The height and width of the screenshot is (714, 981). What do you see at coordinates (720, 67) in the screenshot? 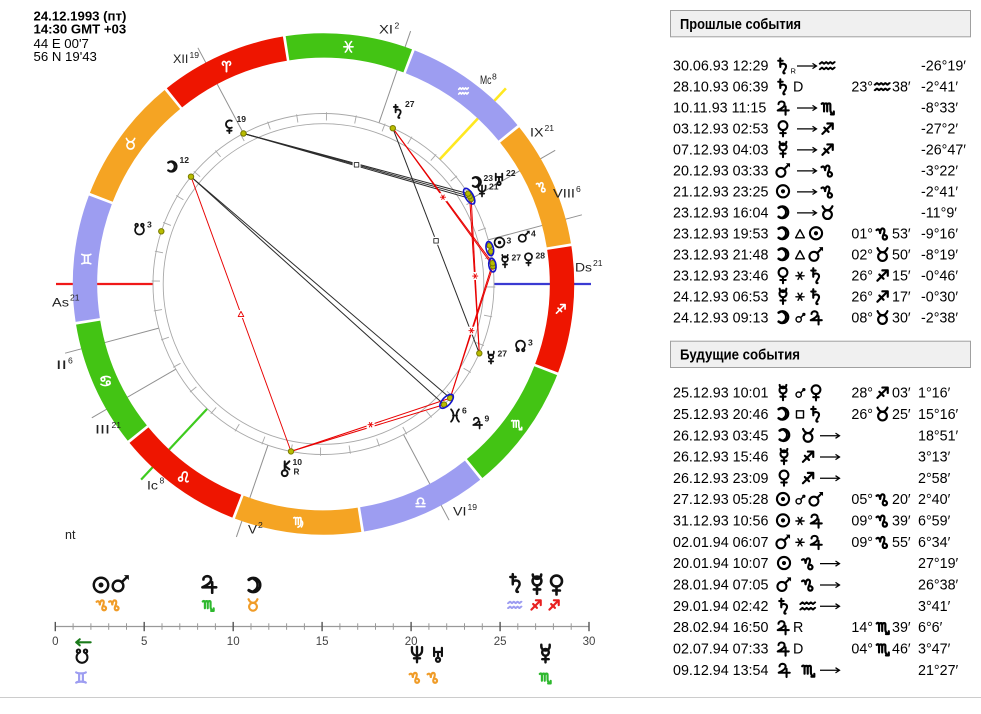
I see `svg-text: 30.06.93 12:29` at bounding box center [720, 67].